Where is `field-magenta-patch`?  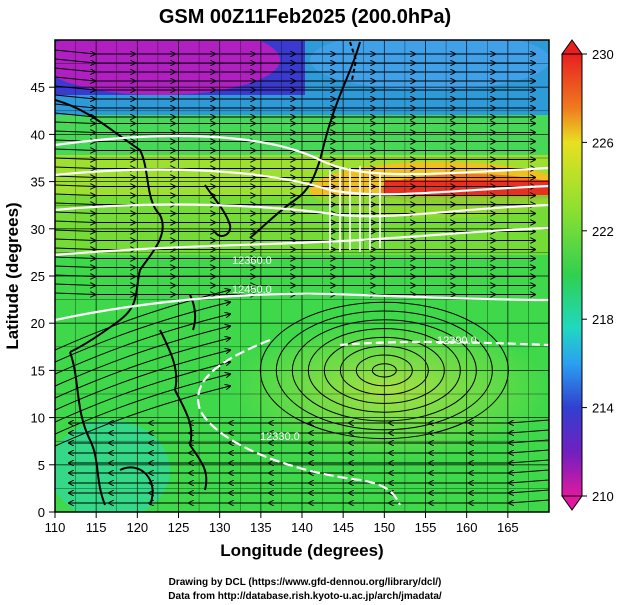 field-magenta-patch is located at coordinates (167, 67).